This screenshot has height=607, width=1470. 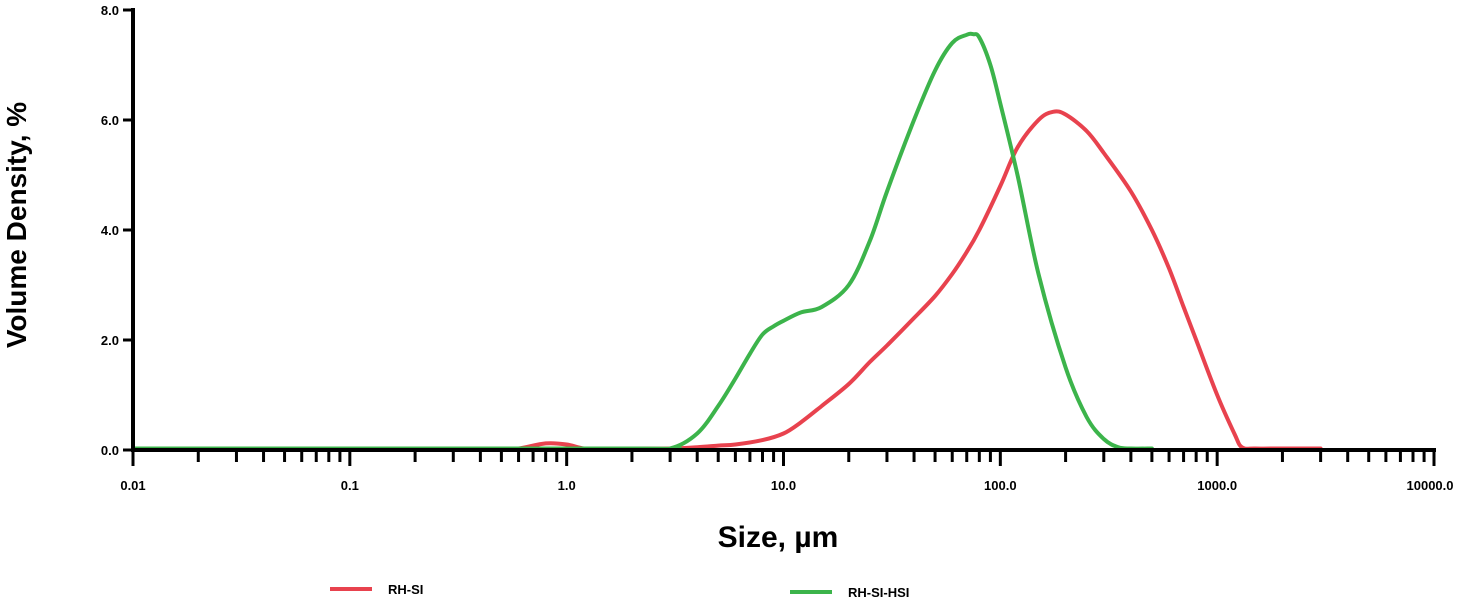 I want to click on x-axis-title: Size, µm, so click(x=778, y=537).